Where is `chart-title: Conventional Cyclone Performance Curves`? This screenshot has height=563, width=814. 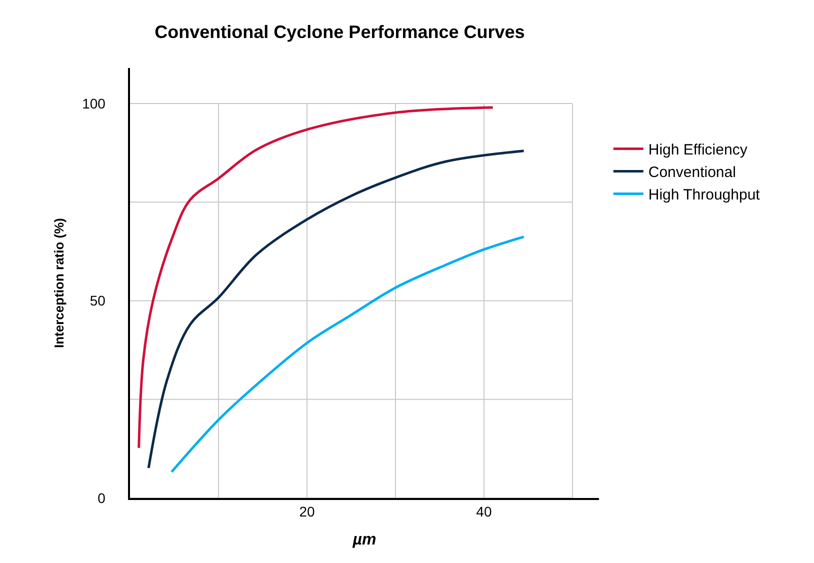
chart-title: Conventional Cyclone Performance Curves is located at coordinates (339, 32).